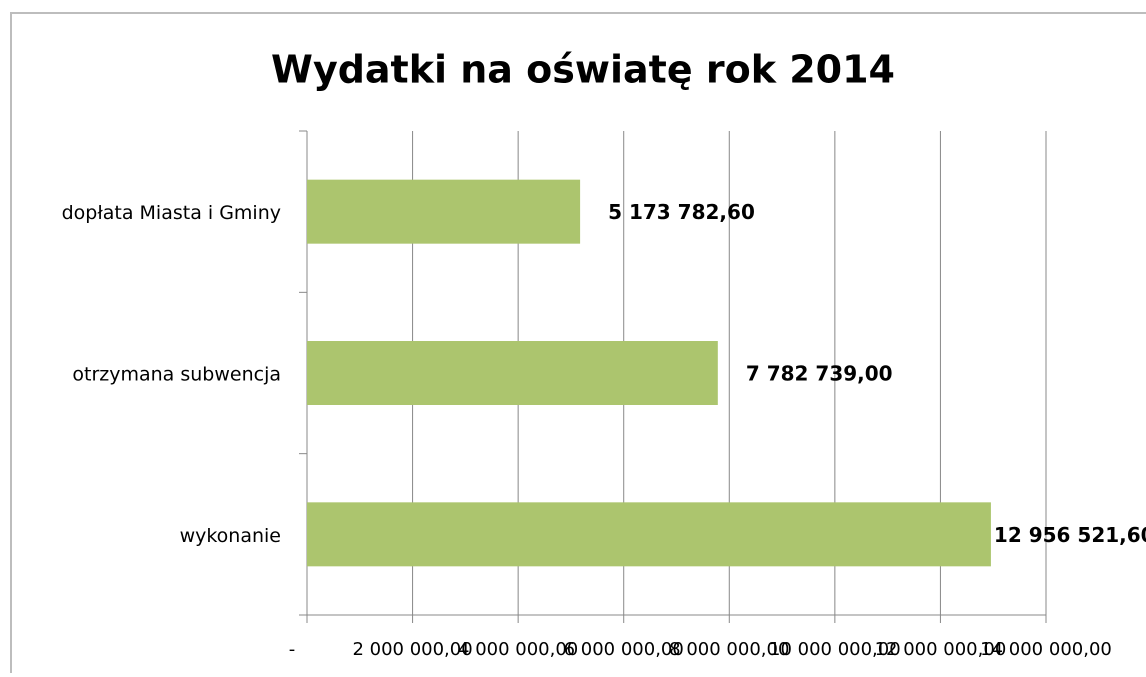  I want to click on y-tick-label: wykonanie, so click(230, 536).